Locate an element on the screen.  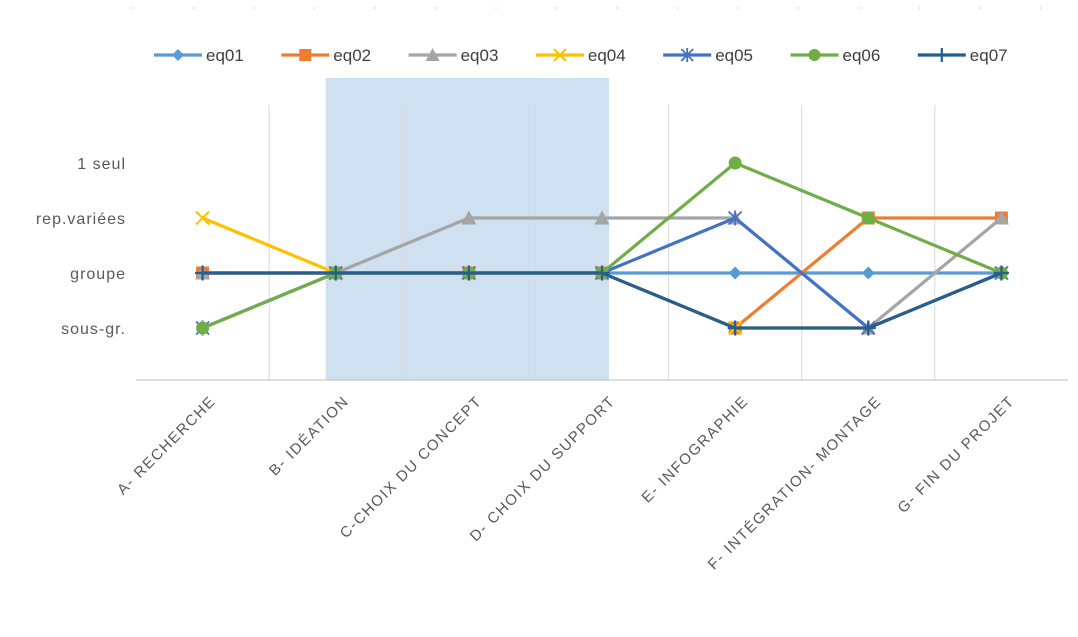
x-tick-label: G- FIN DU PROJET is located at coordinates (956, 455).